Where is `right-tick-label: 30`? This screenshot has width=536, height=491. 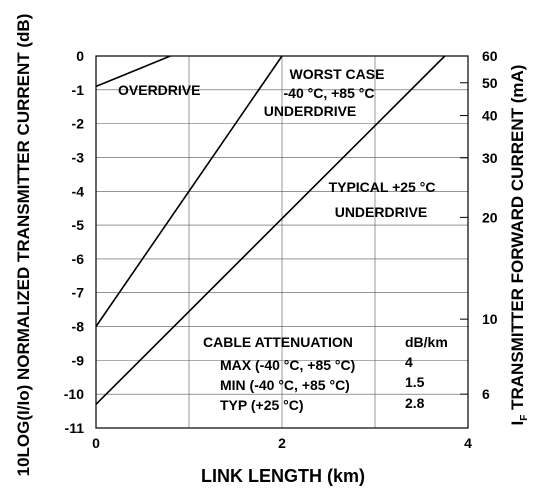
right-tick-label: 30 is located at coordinates (490, 158).